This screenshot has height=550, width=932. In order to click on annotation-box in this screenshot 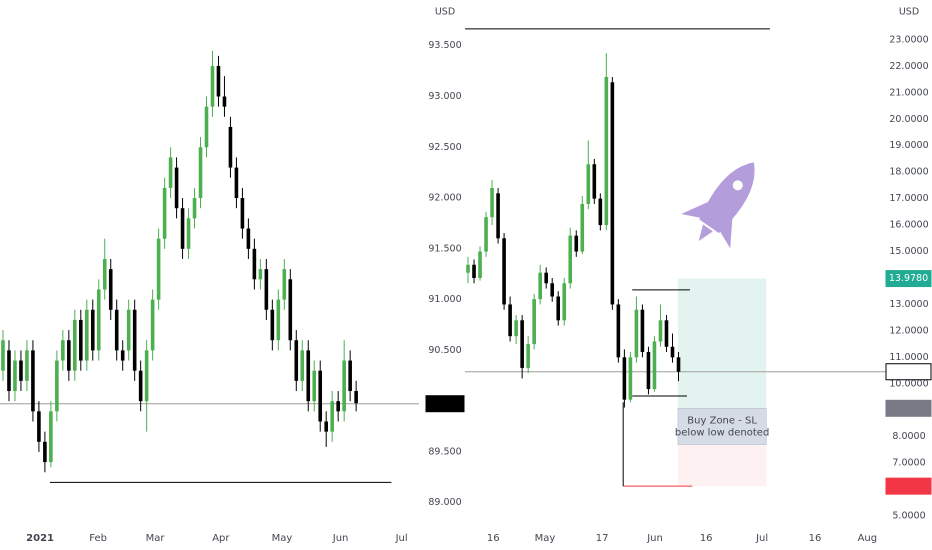, I will do `click(722, 426)`.